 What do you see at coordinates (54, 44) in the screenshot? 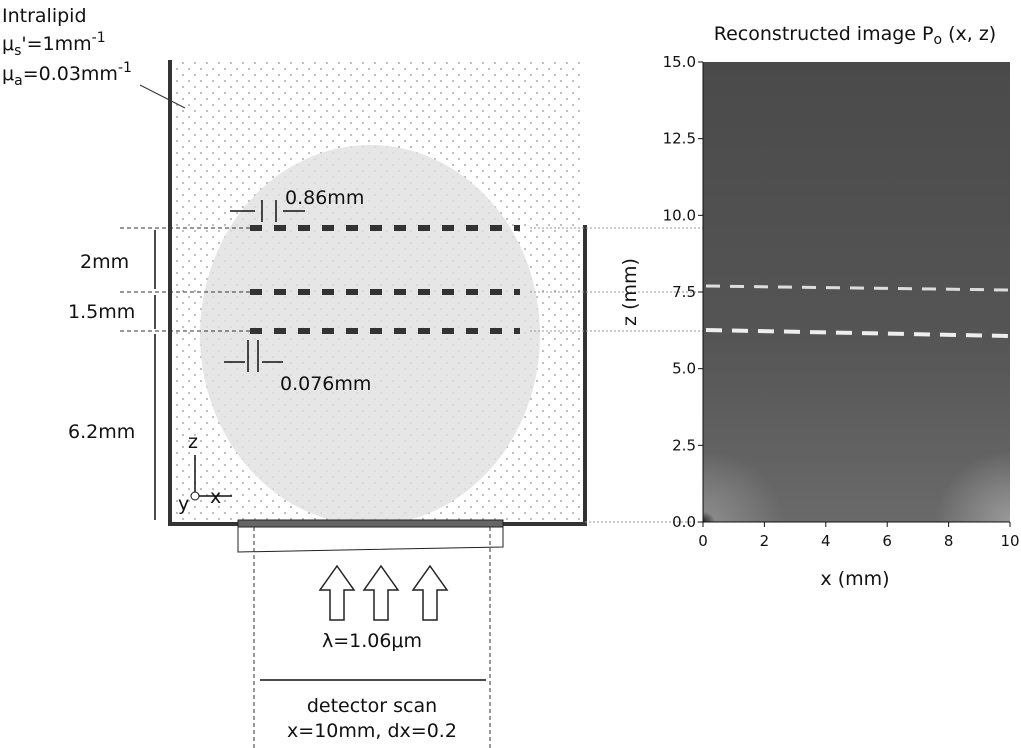
I see `mus: μs'=1mm-1` at bounding box center [54, 44].